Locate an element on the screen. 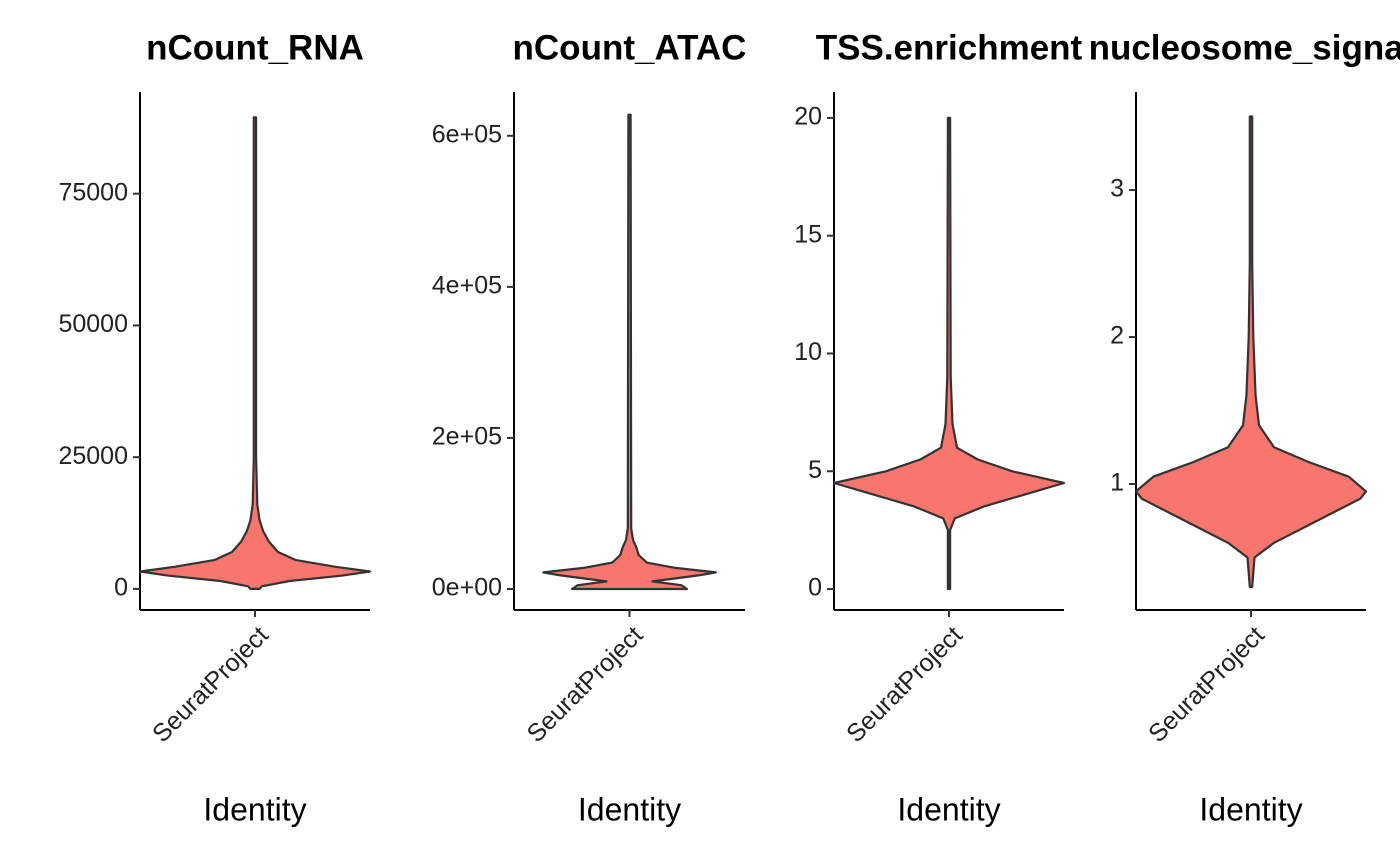 The height and width of the screenshot is (865, 1400). y-tick-label: 2 is located at coordinates (1117, 336).